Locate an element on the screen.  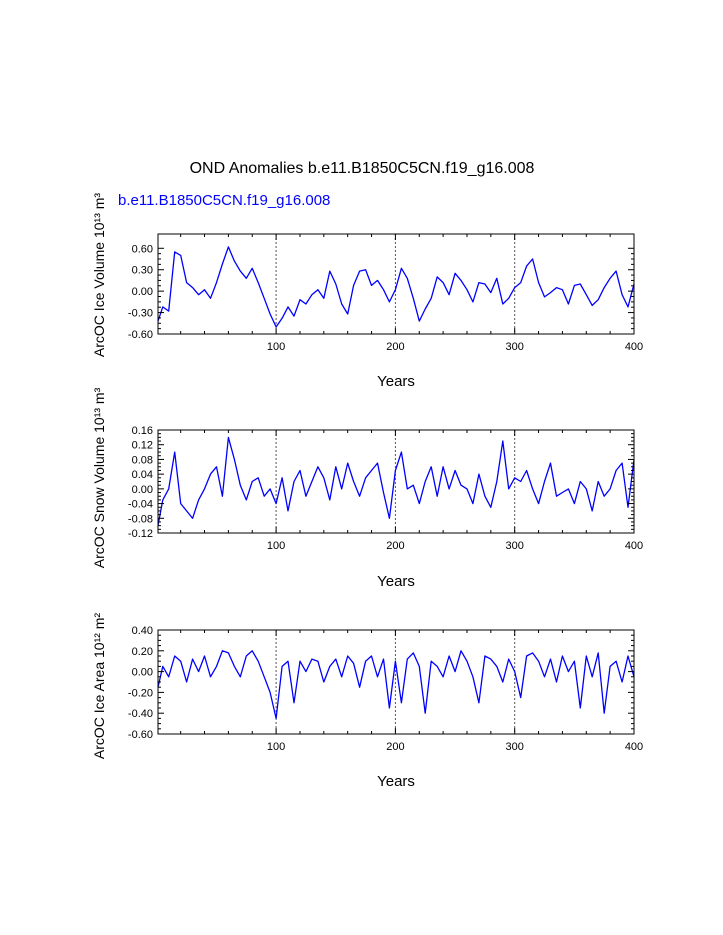
y-tick-label: 0.20 is located at coordinates (142, 652).